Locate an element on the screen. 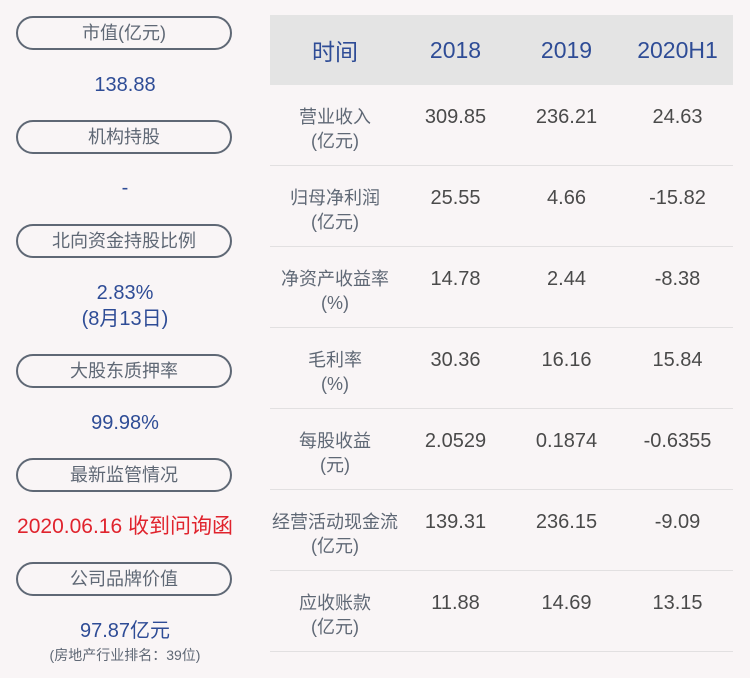  metric-name: 营业收入 is located at coordinates (335, 117).